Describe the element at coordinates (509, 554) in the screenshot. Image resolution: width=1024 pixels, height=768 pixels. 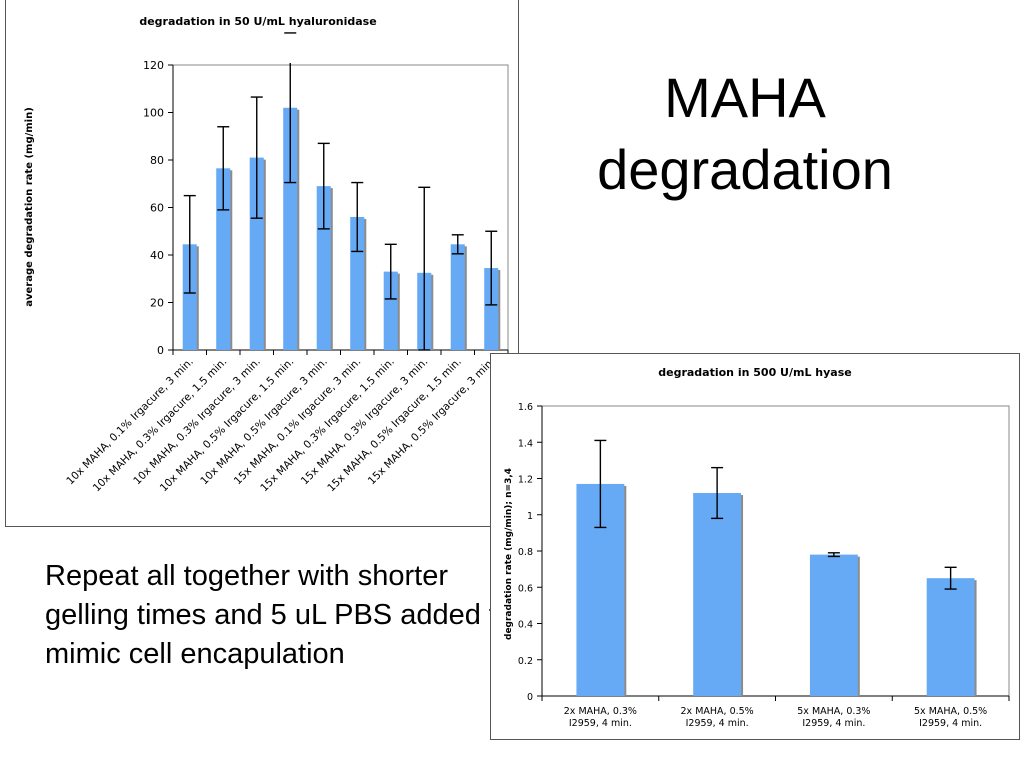
I see `y-axis-label: degradation rate (mg/min); n=3,4` at that location.